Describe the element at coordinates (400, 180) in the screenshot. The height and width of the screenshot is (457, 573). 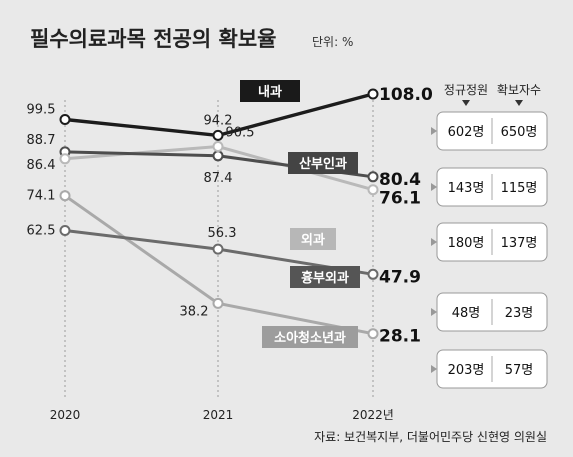
I see `value-label: 80.4` at that location.